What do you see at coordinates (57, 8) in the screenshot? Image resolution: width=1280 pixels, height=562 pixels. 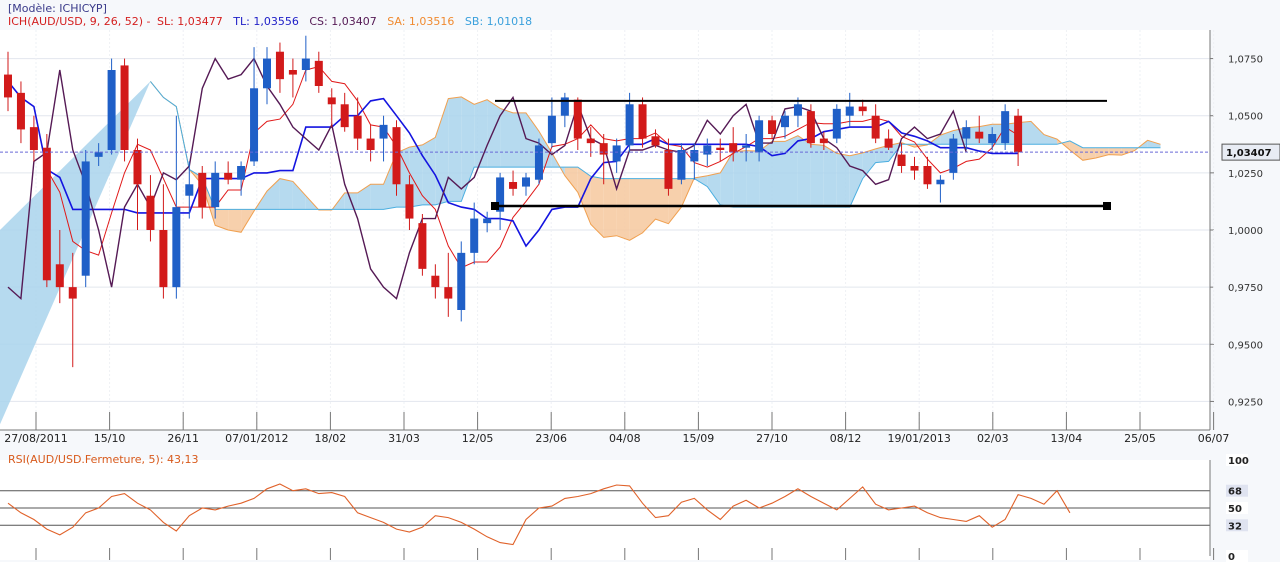 I see `model-label: [Modèle: ICHICYP]` at bounding box center [57, 8].